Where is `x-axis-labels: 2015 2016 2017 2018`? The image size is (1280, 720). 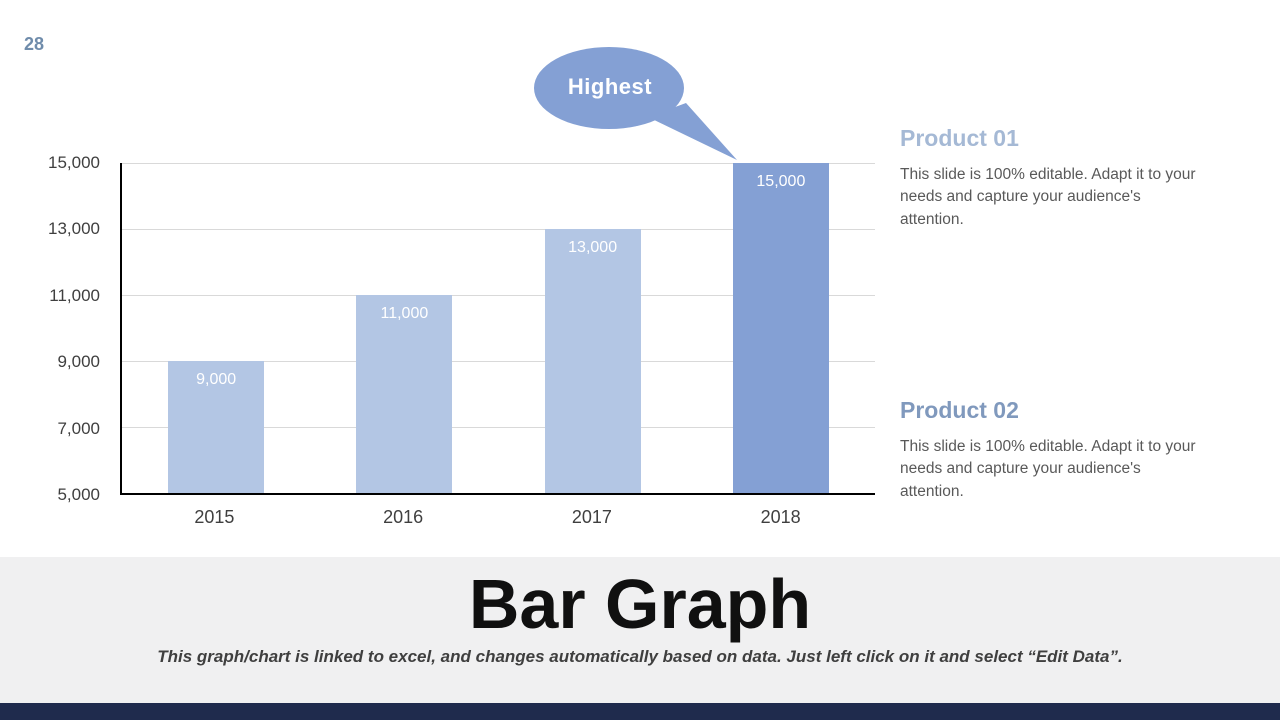 x-axis-labels: 2015 2016 2017 2018 is located at coordinates (497, 517).